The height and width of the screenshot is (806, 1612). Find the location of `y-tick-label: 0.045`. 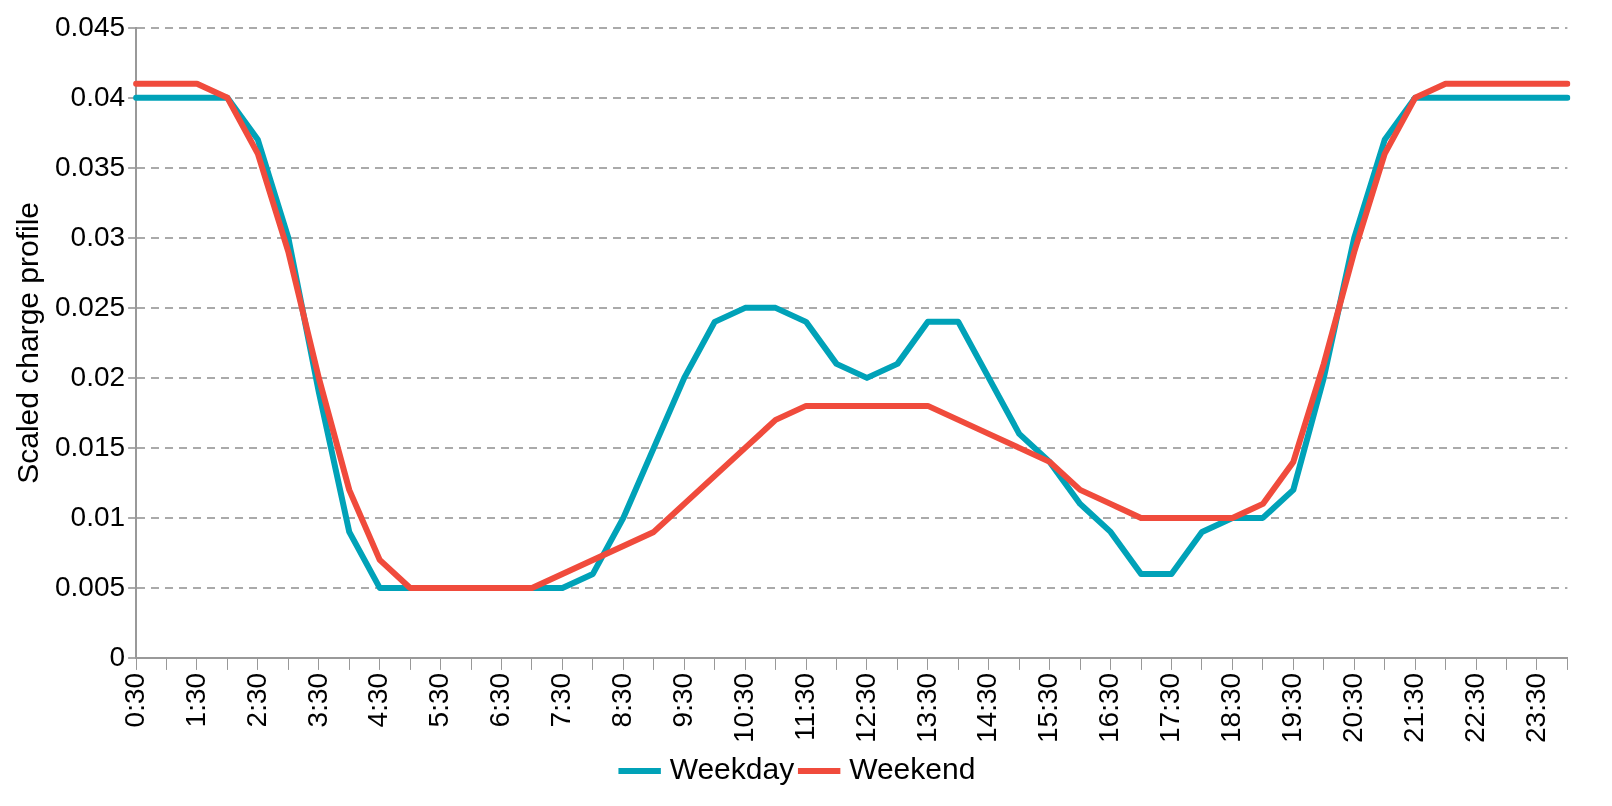

y-tick-label: 0.045 is located at coordinates (90, 26).